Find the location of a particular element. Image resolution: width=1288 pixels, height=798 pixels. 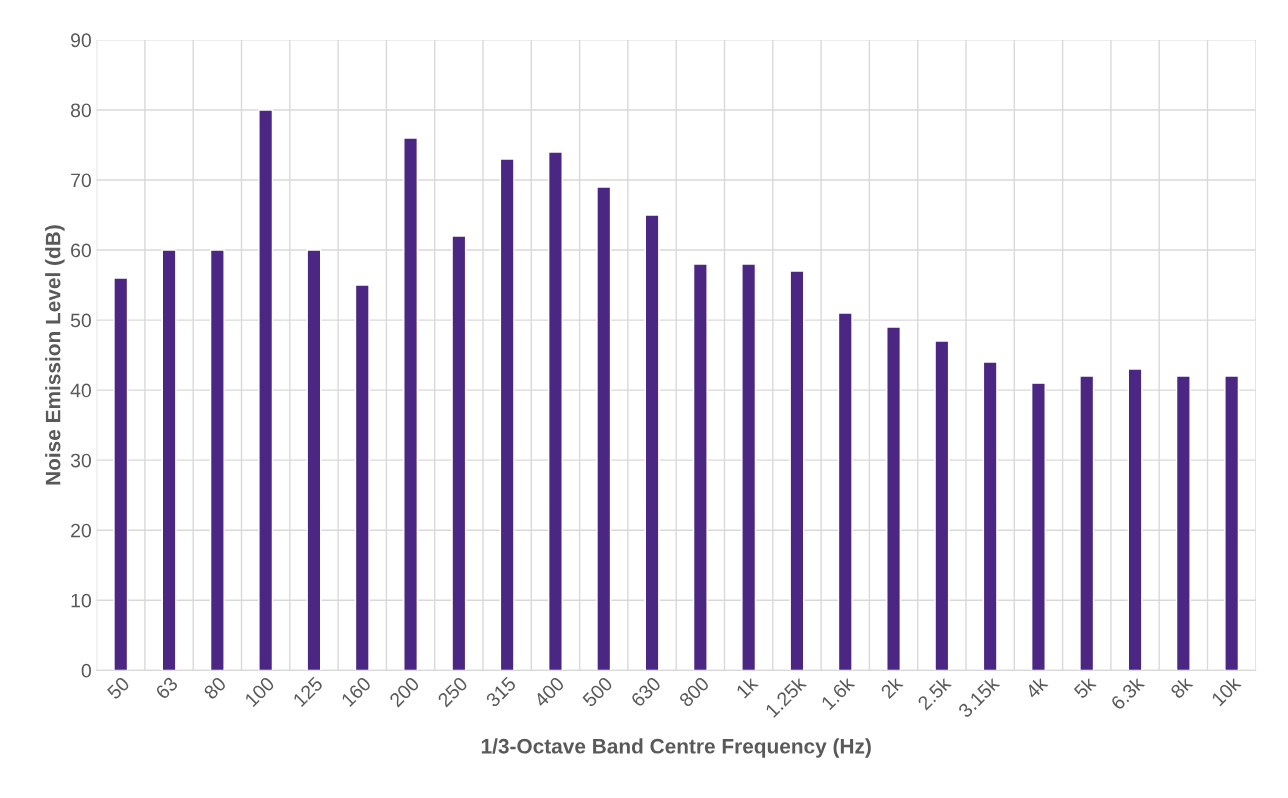

x-tick-label: 630 is located at coordinates (646, 692).